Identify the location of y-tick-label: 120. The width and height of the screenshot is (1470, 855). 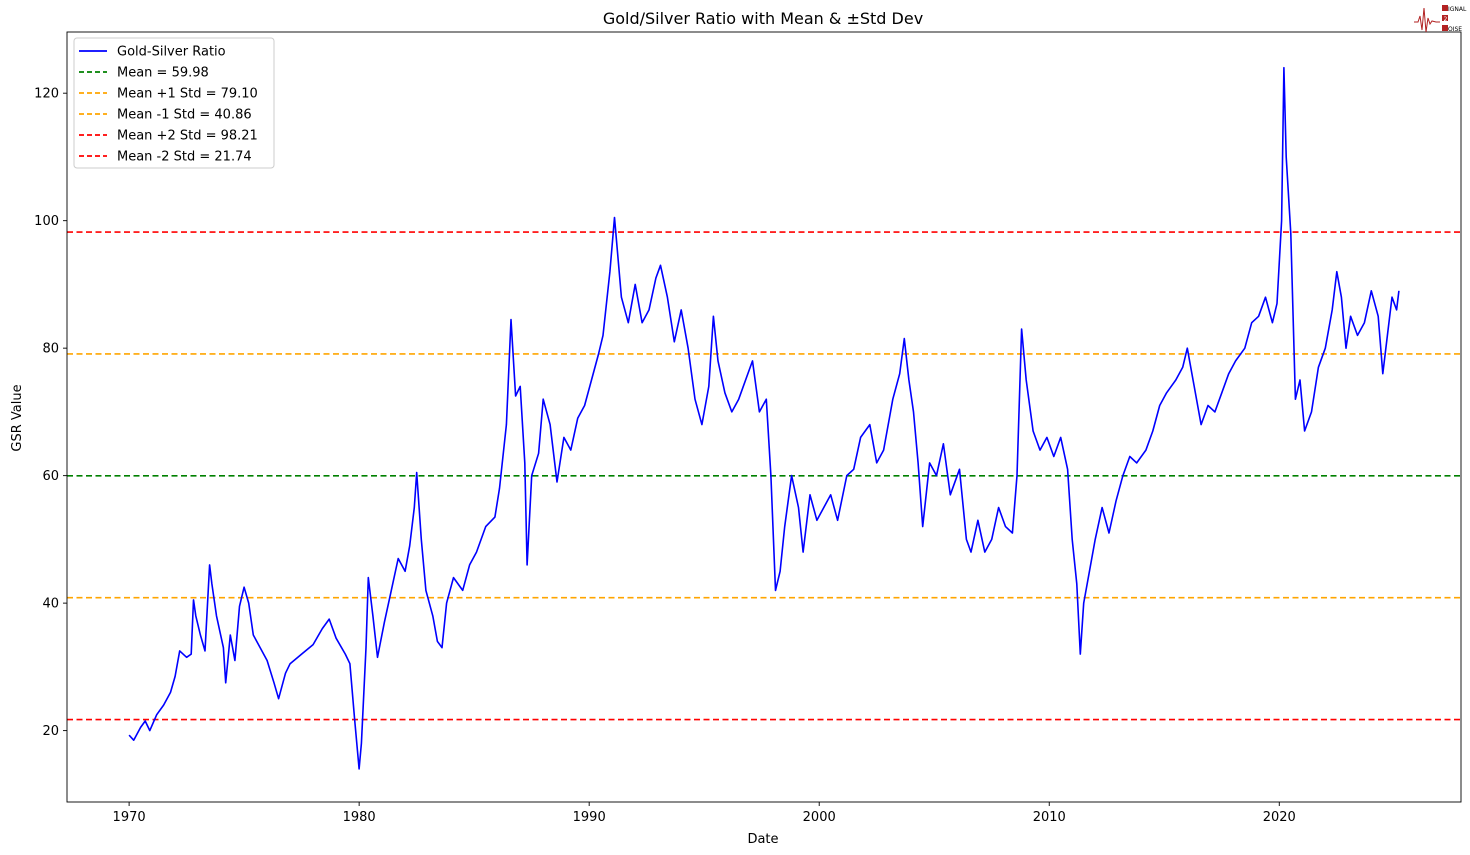
(46, 94).